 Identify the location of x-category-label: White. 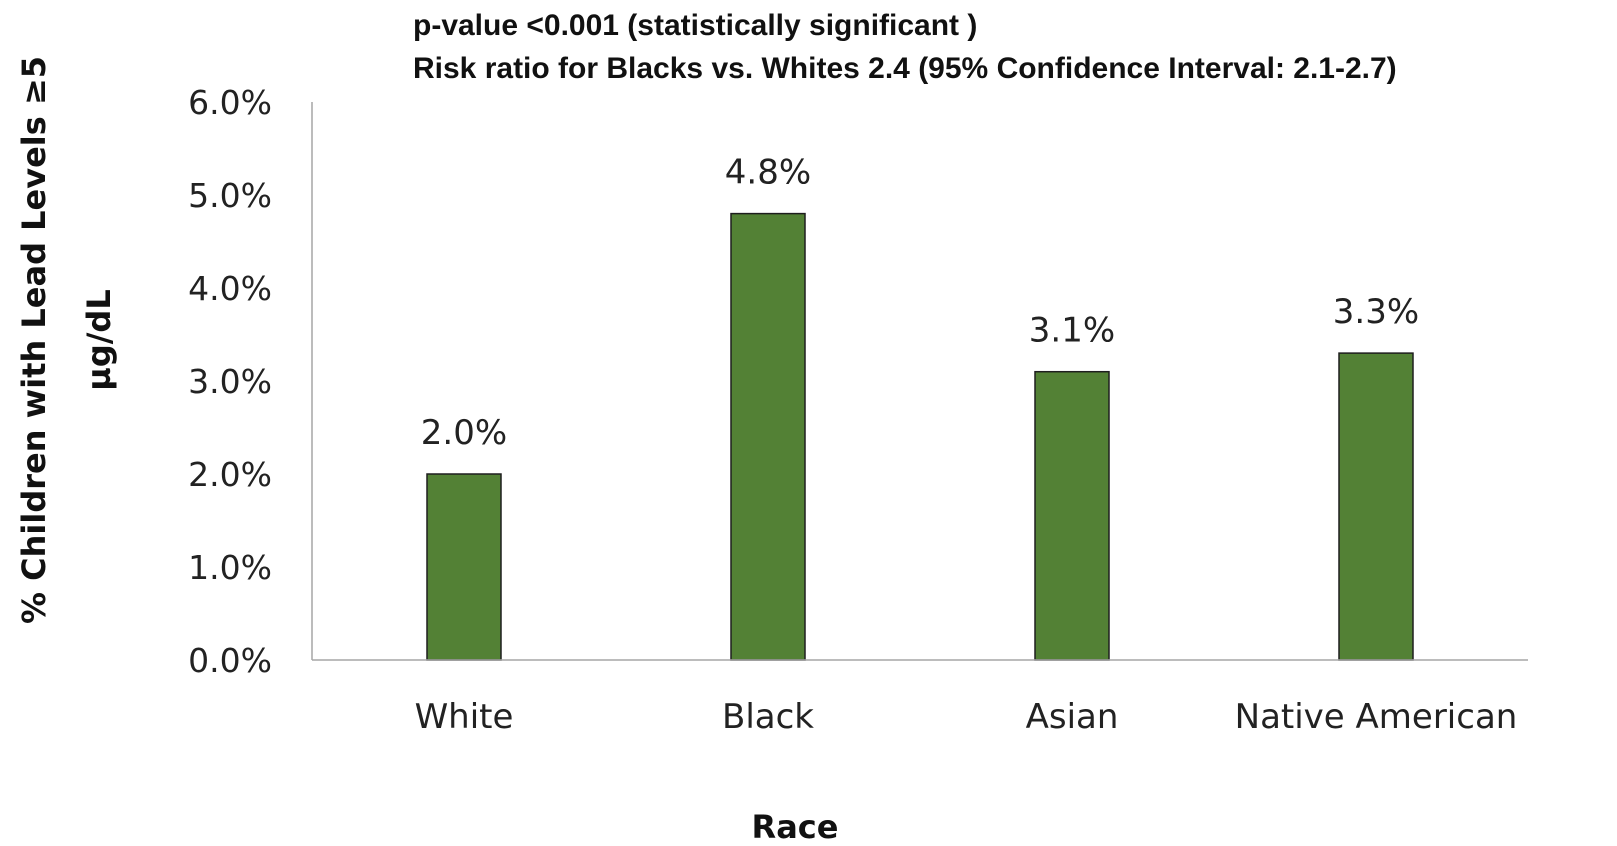
(464, 717).